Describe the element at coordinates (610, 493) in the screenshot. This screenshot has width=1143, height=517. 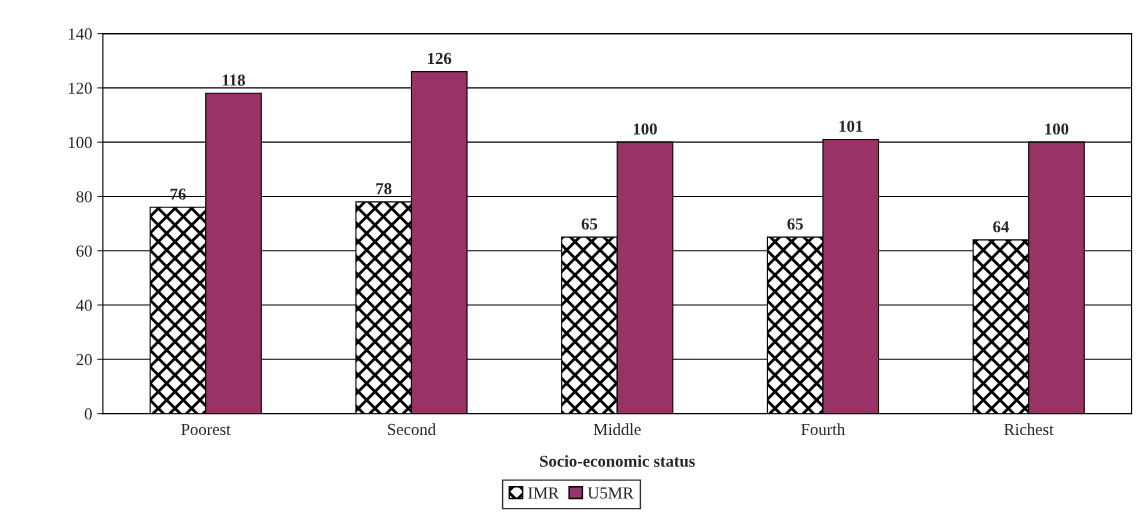
I see `legend-label: U5MR` at that location.